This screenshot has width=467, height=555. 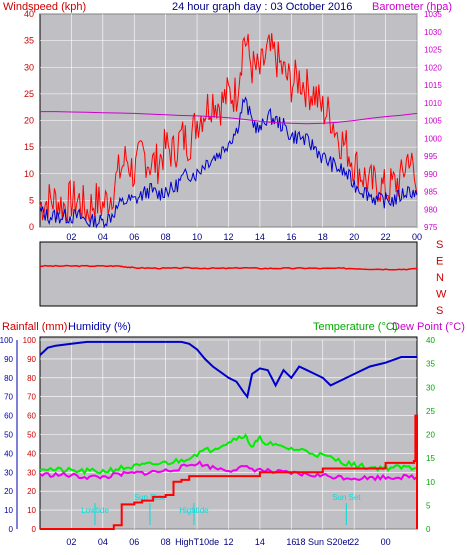 What do you see at coordinates (31, 200) in the screenshot?
I see `wind-y-tick: 5` at bounding box center [31, 200].